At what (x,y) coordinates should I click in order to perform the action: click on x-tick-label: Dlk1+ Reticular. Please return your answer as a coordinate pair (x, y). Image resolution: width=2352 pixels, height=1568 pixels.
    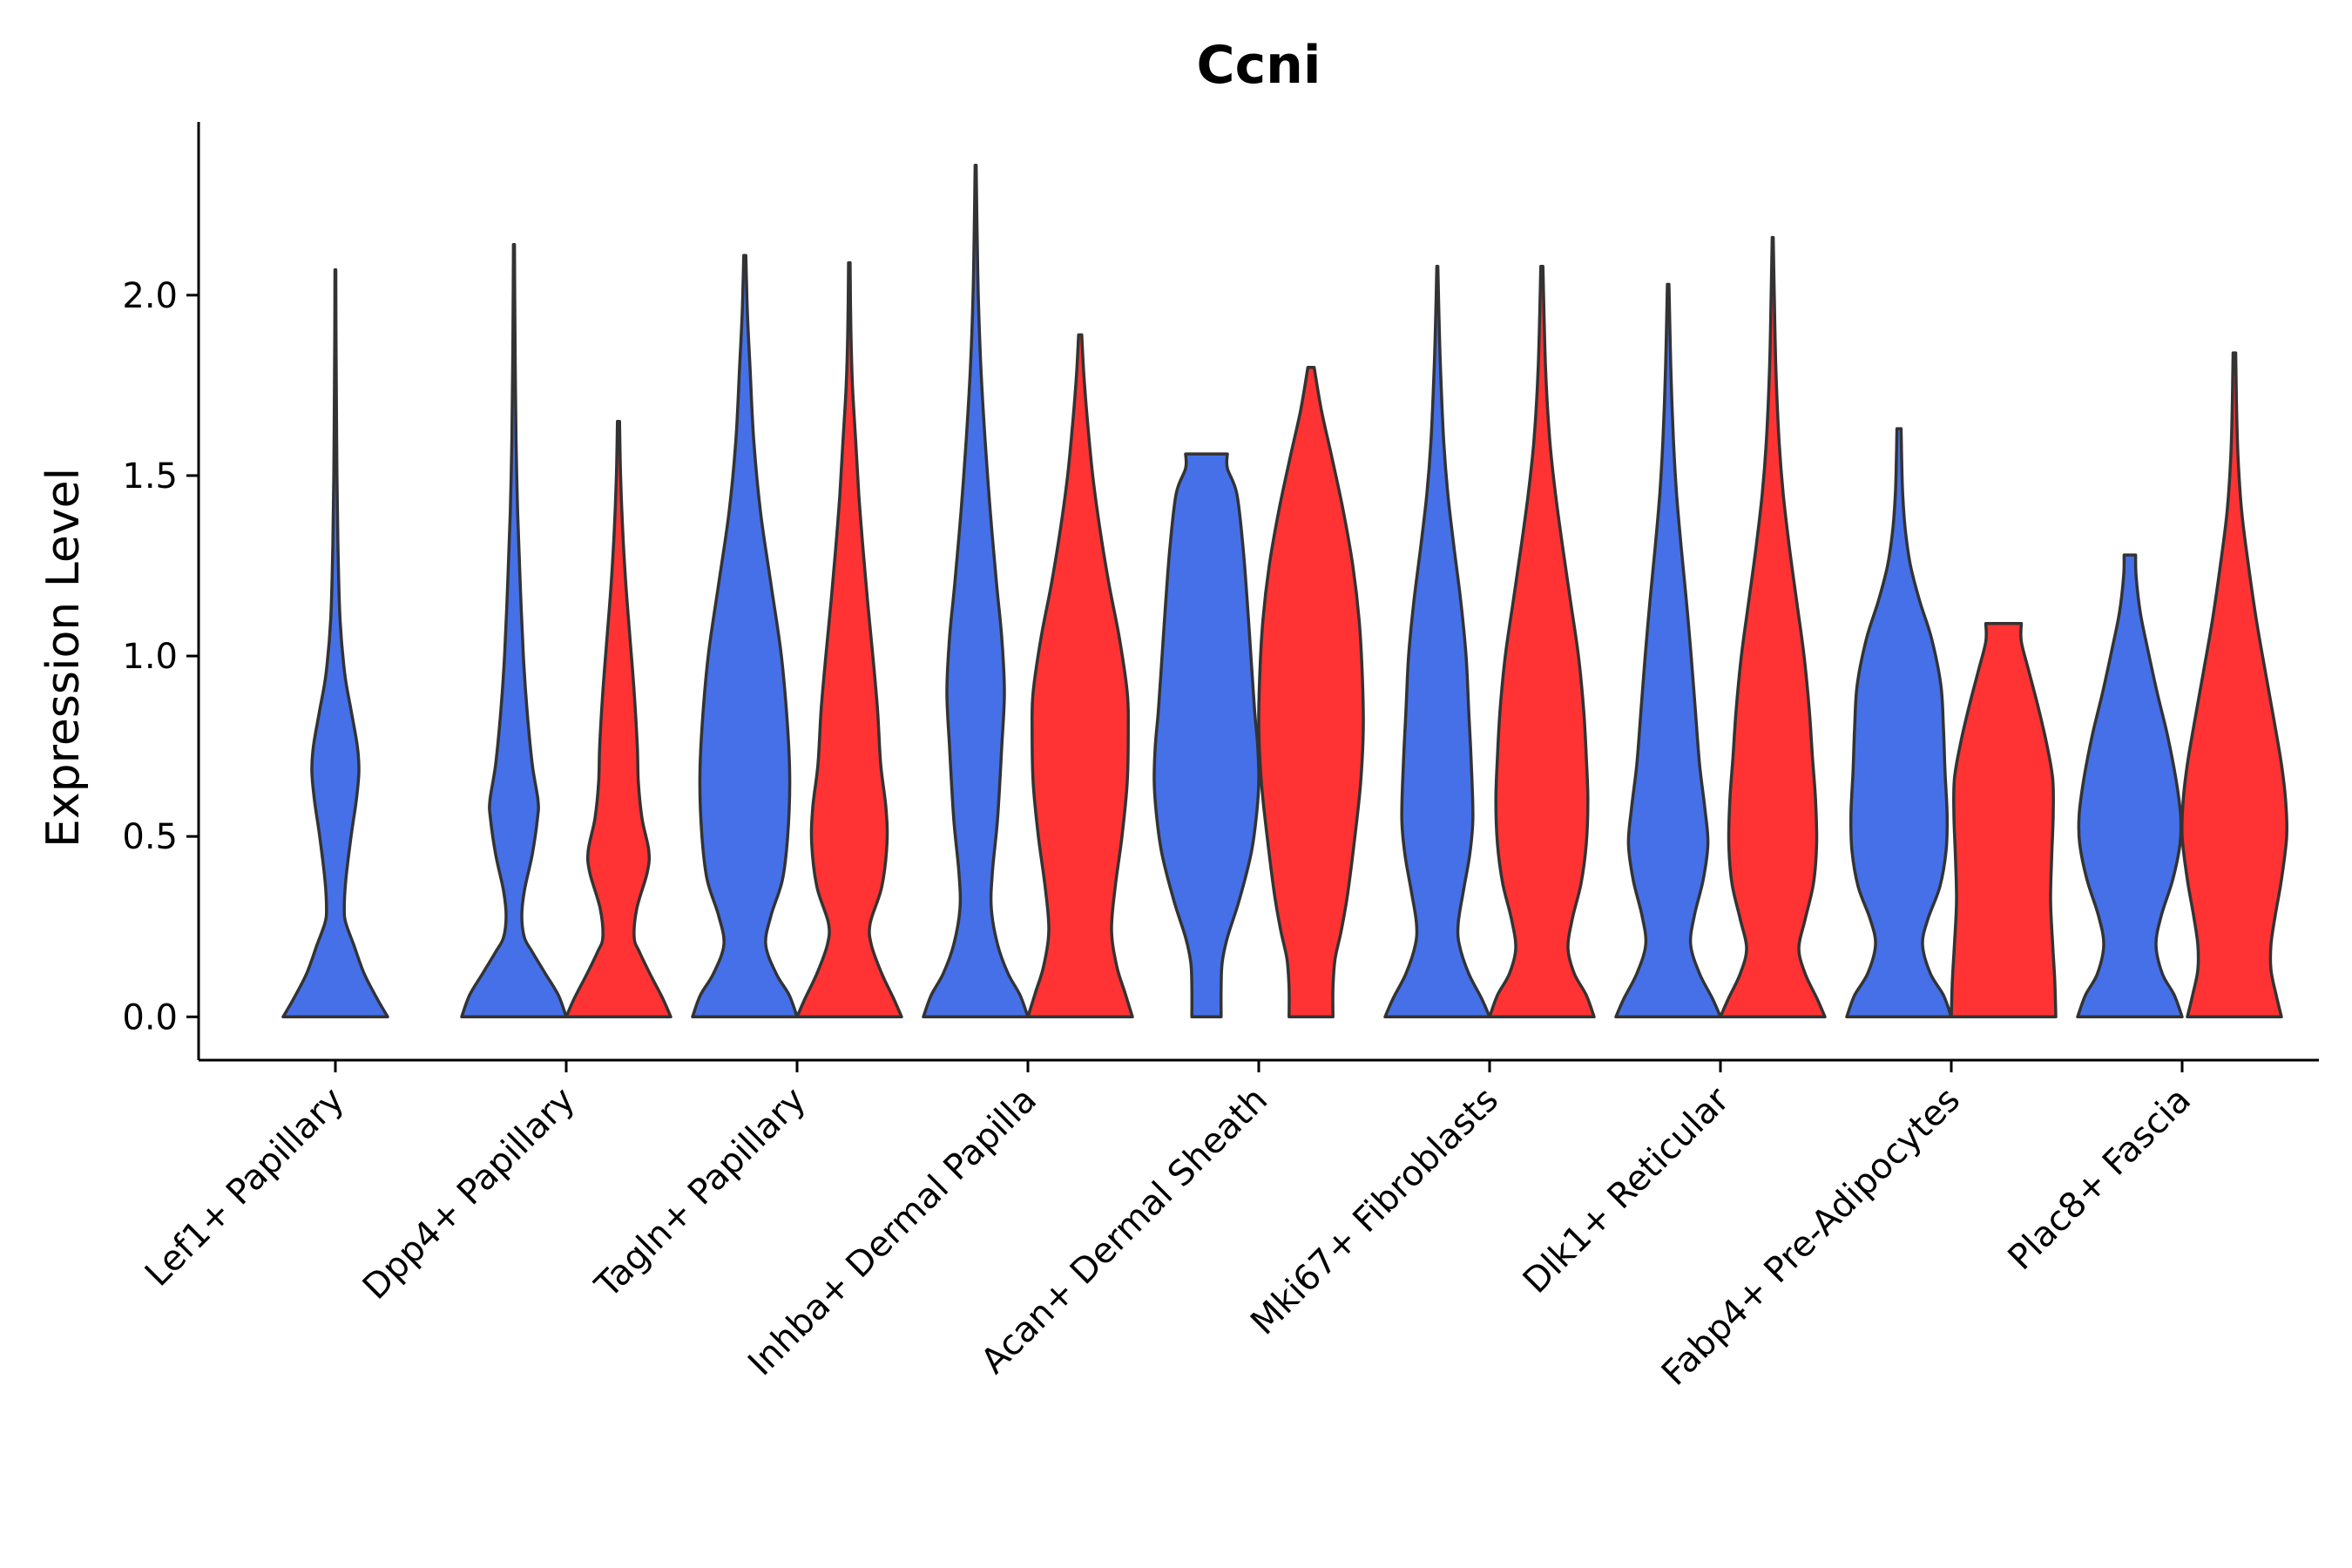
    Looking at the image, I should click on (1627, 1190).